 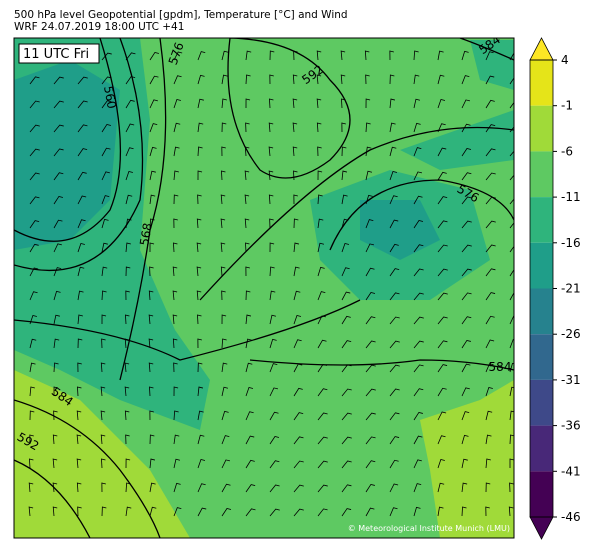 What do you see at coordinates (571, 517) in the screenshot?
I see `colorbar-tick-label: -46` at bounding box center [571, 517].